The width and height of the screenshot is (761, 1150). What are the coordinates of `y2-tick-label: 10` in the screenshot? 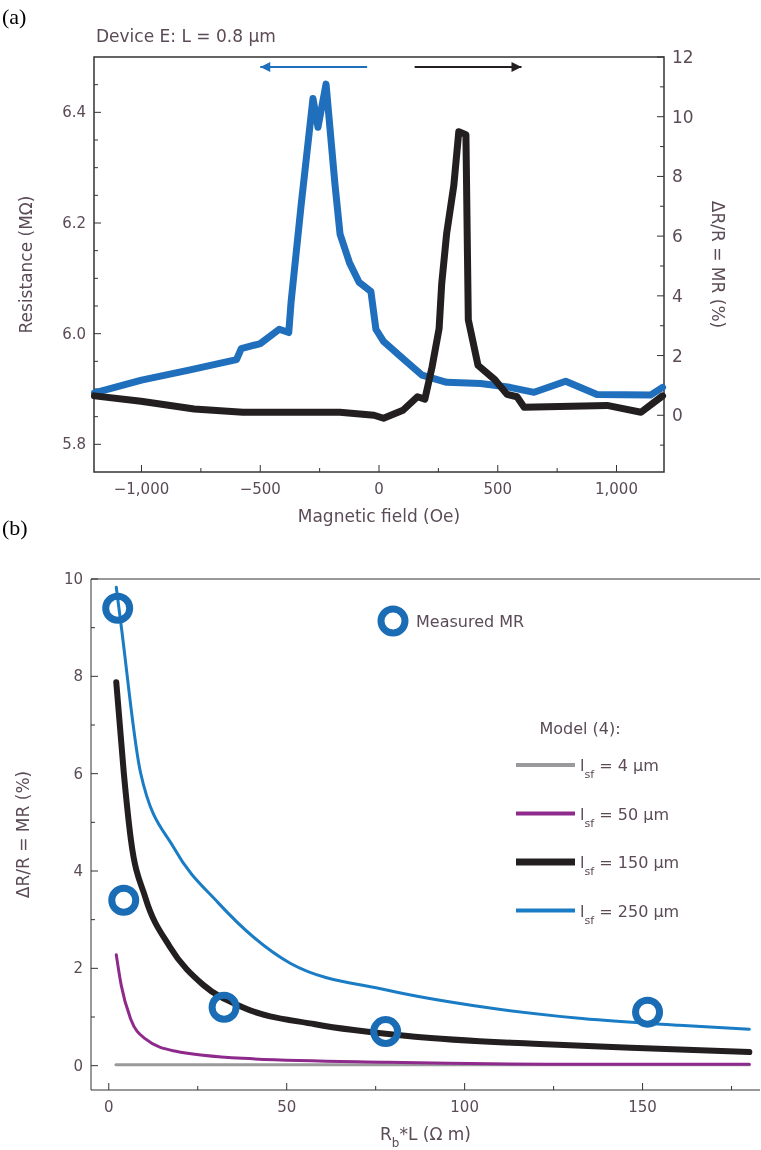 It's located at (683, 116).